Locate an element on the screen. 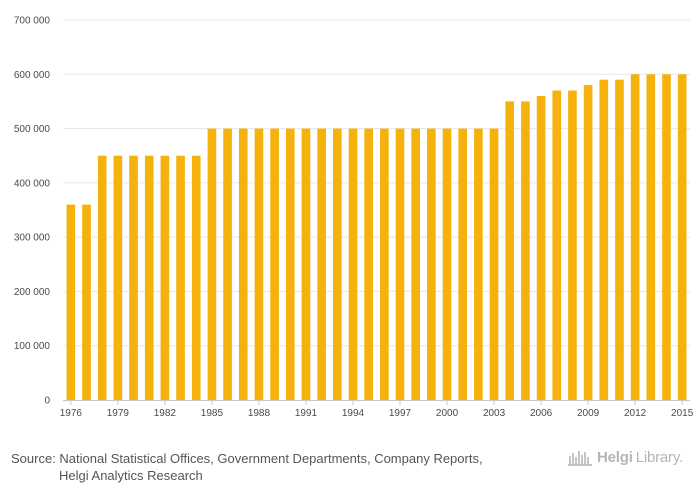 The width and height of the screenshot is (700, 500). x-tick-label: 1976 is located at coordinates (71, 413).